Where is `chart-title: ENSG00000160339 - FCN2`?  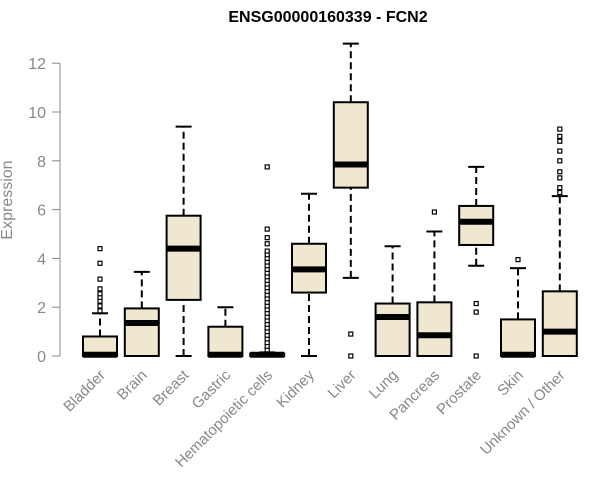 chart-title: ENSG00000160339 - FCN2 is located at coordinates (327, 17).